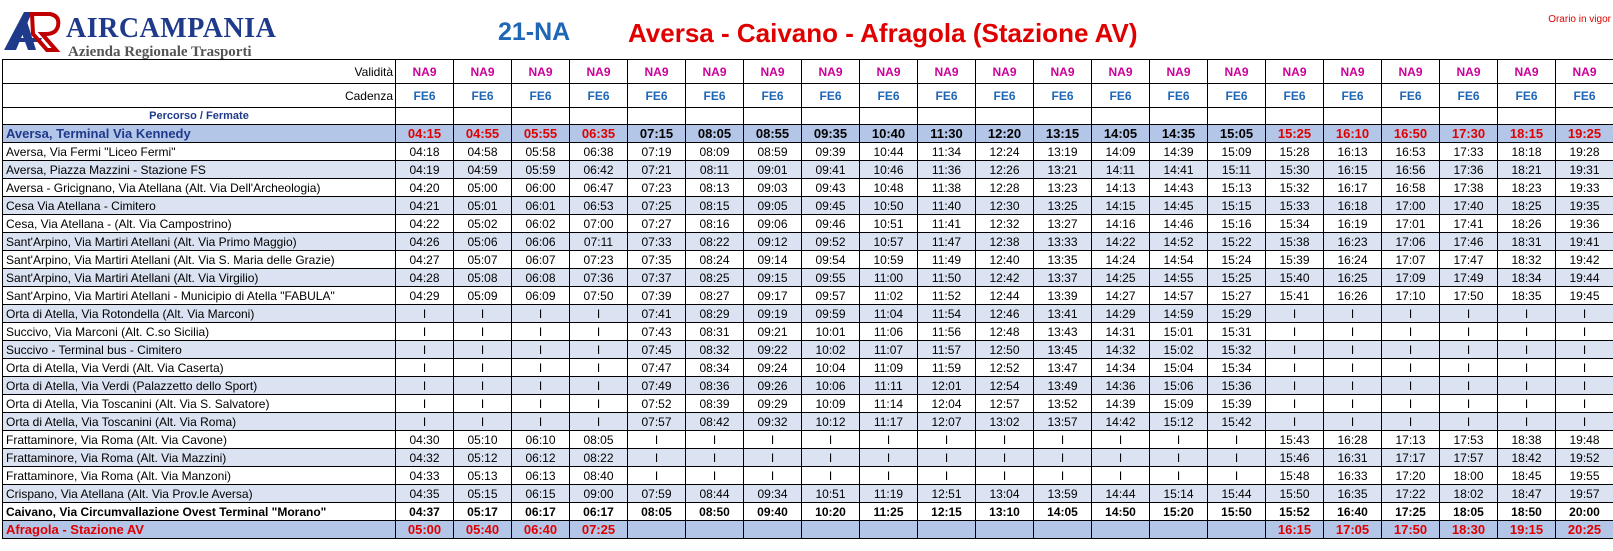 This screenshot has width=1613, height=551. What do you see at coordinates (1062, 133) in the screenshot?
I see `departure-time: 13:15` at bounding box center [1062, 133].